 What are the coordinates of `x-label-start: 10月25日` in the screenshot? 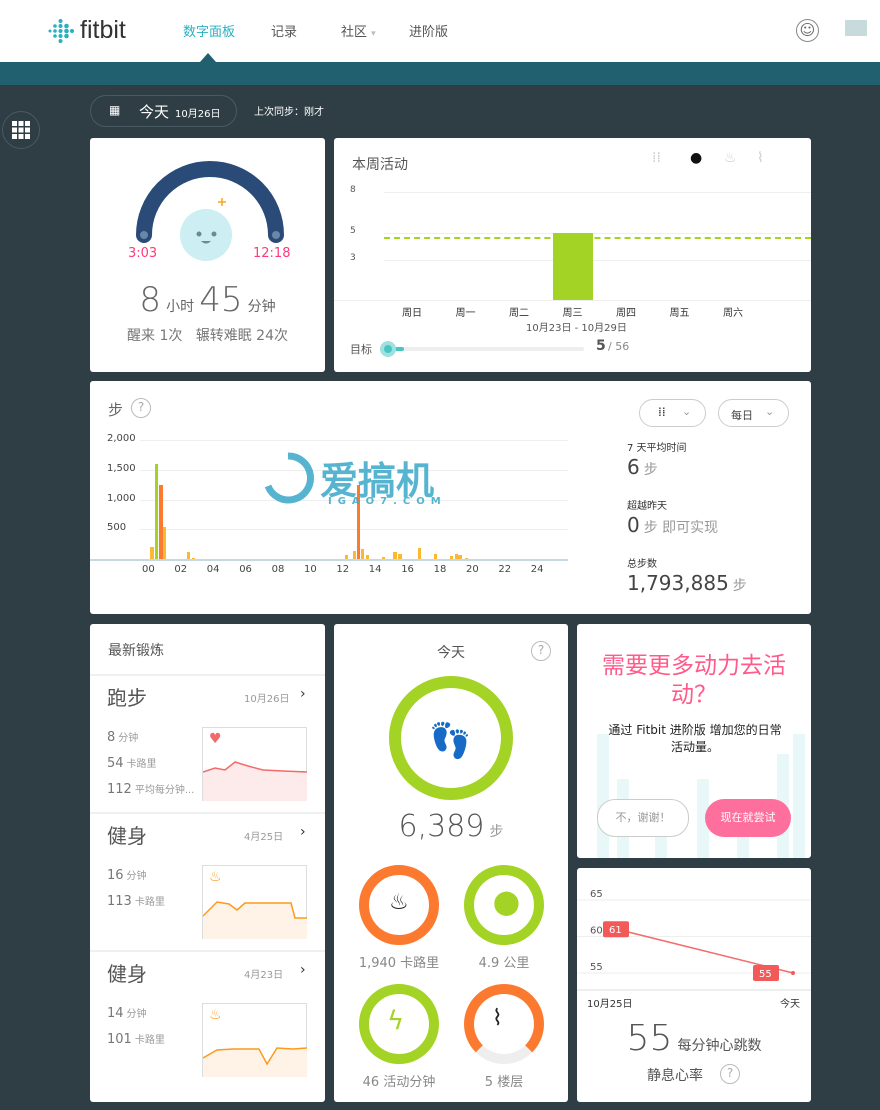 It's located at (610, 1004).